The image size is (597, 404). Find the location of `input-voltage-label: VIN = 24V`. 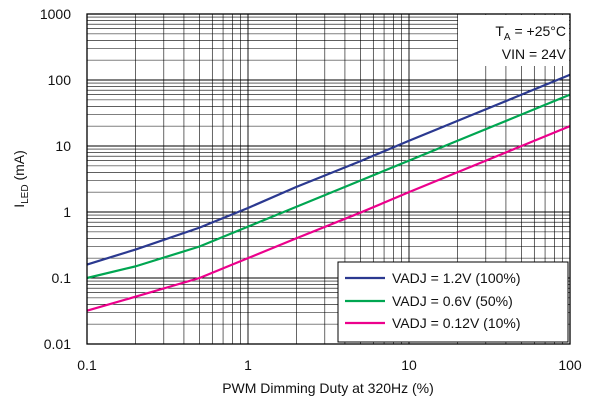

input-voltage-label: VIN = 24V is located at coordinates (534, 54).